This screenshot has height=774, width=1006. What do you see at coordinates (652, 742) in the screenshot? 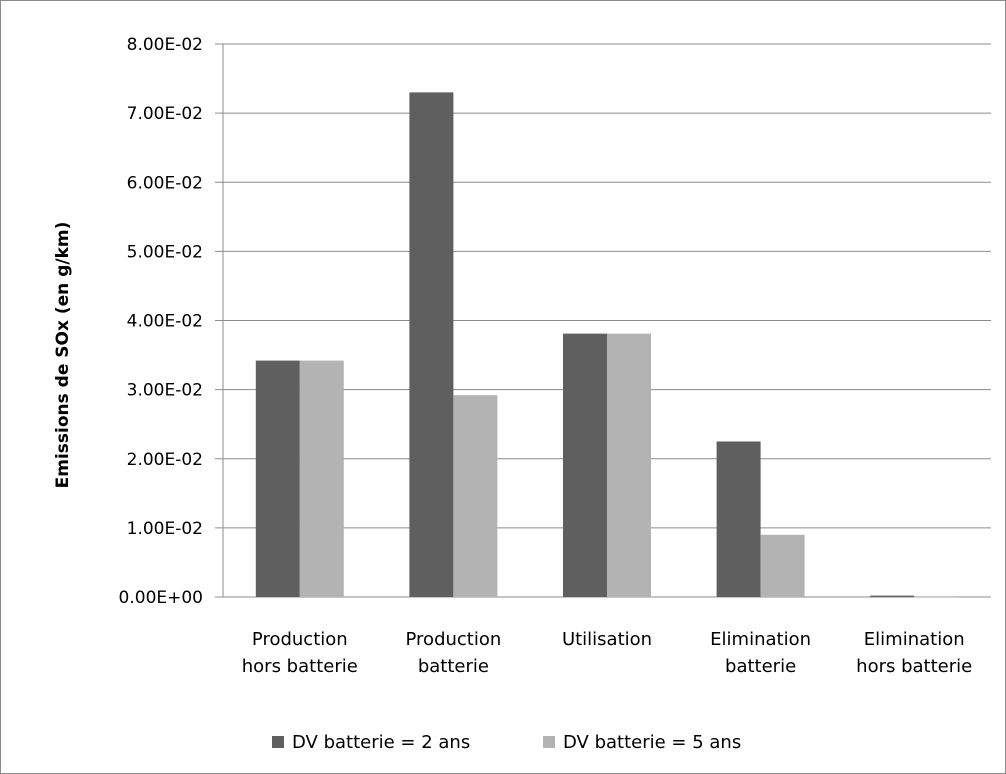
I see `legend-label: DV batterie = 5 ans` at bounding box center [652, 742].